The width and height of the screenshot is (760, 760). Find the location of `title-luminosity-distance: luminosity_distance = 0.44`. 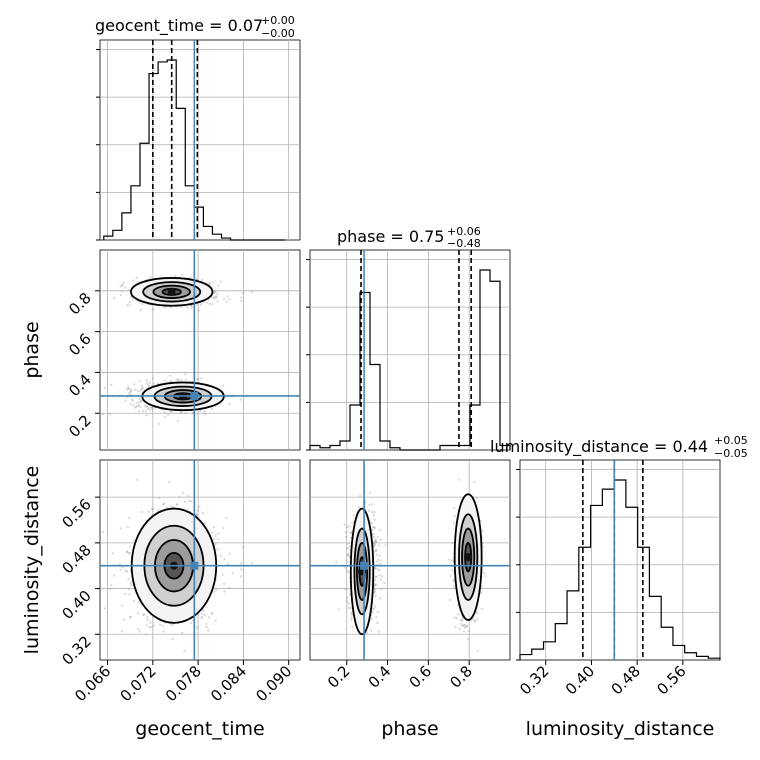

title-luminosity-distance: luminosity_distance = 0.44 is located at coordinates (599, 447).